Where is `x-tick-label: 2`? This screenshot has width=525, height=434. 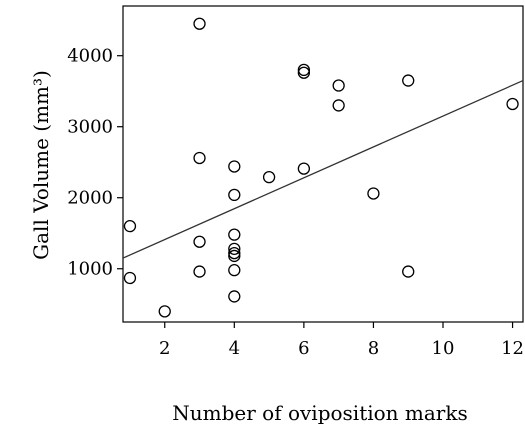
x-tick-label: 2 is located at coordinates (164, 348).